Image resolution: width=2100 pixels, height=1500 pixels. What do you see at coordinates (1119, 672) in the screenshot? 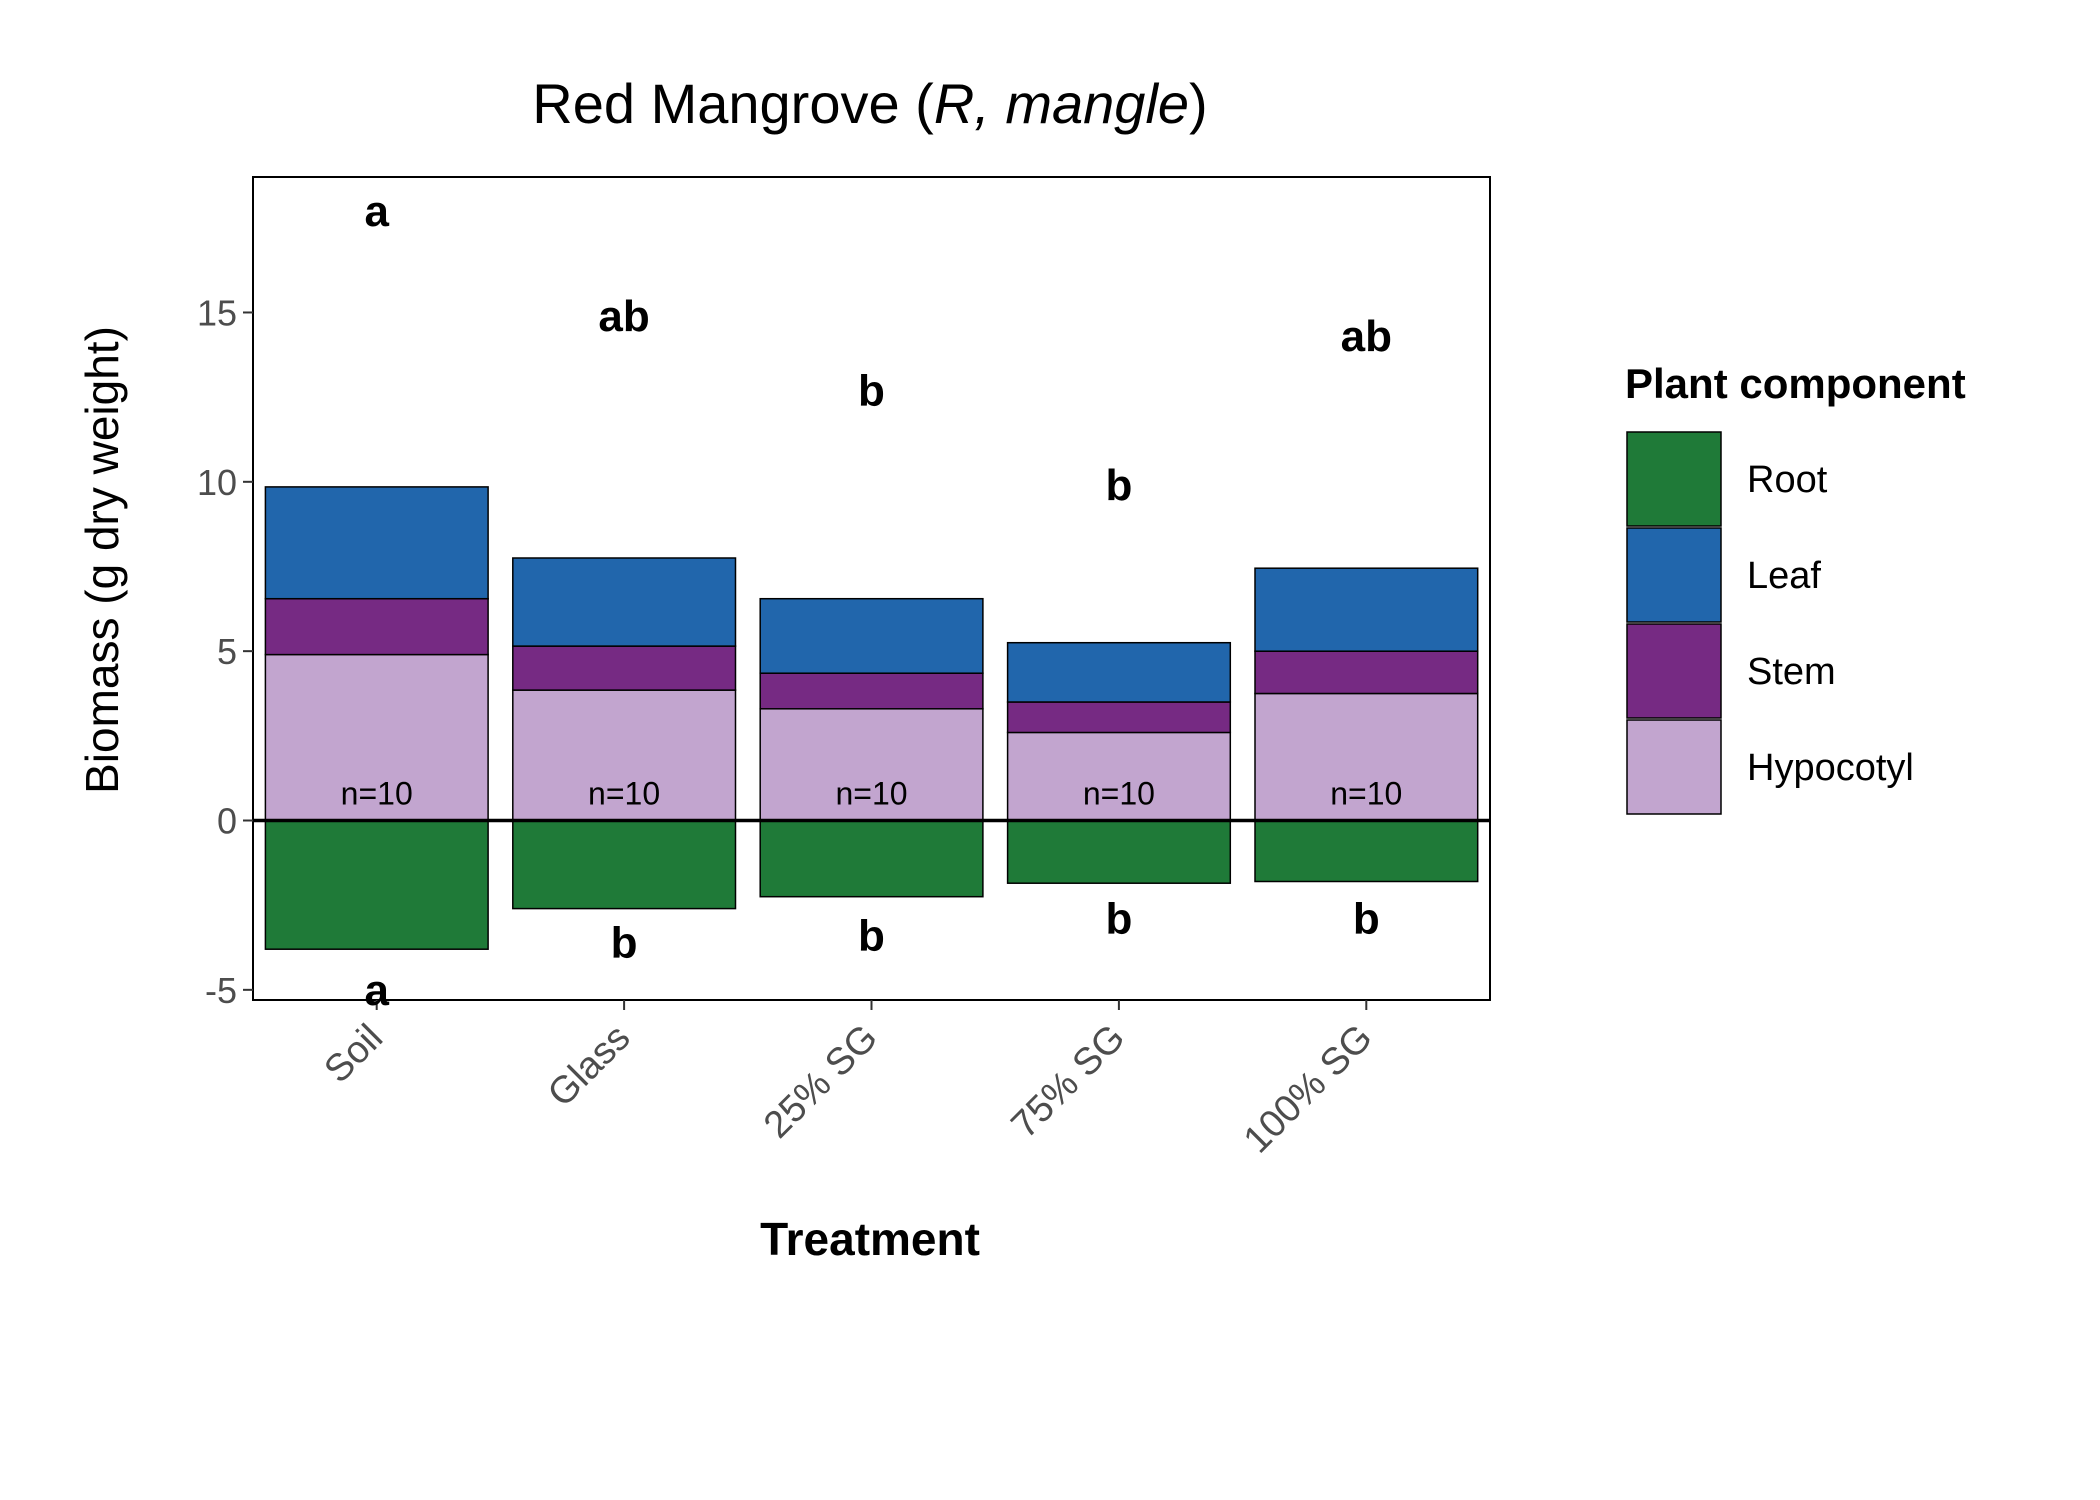
I see `bar-leaf-75pct-sg` at bounding box center [1119, 672].